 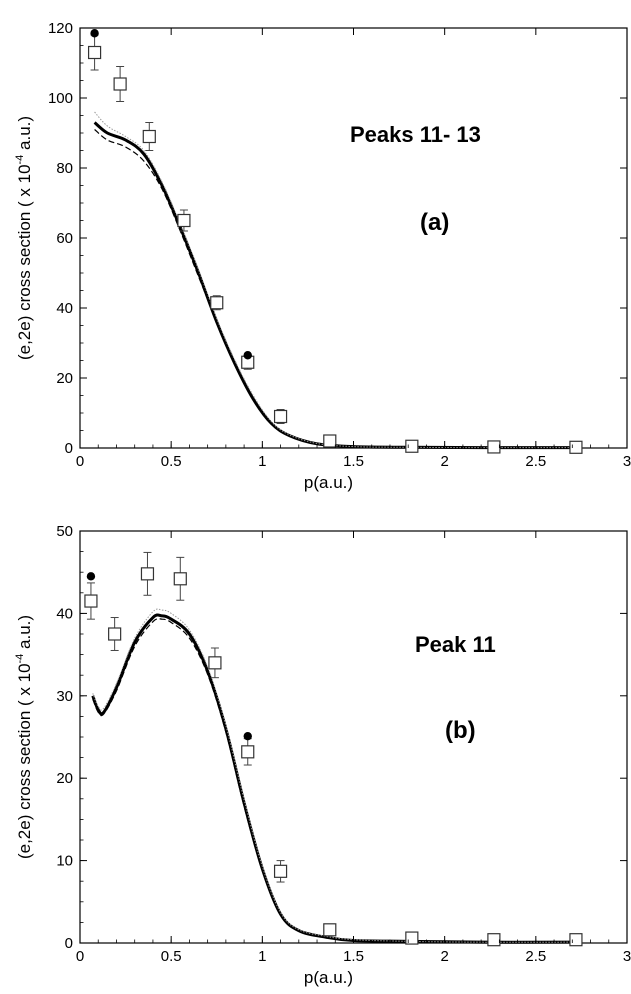 What do you see at coordinates (24, 238) in the screenshot?
I see `y-axis-label-a: (e,2e) cross section ( x 10-4 a.u.)` at bounding box center [24, 238].